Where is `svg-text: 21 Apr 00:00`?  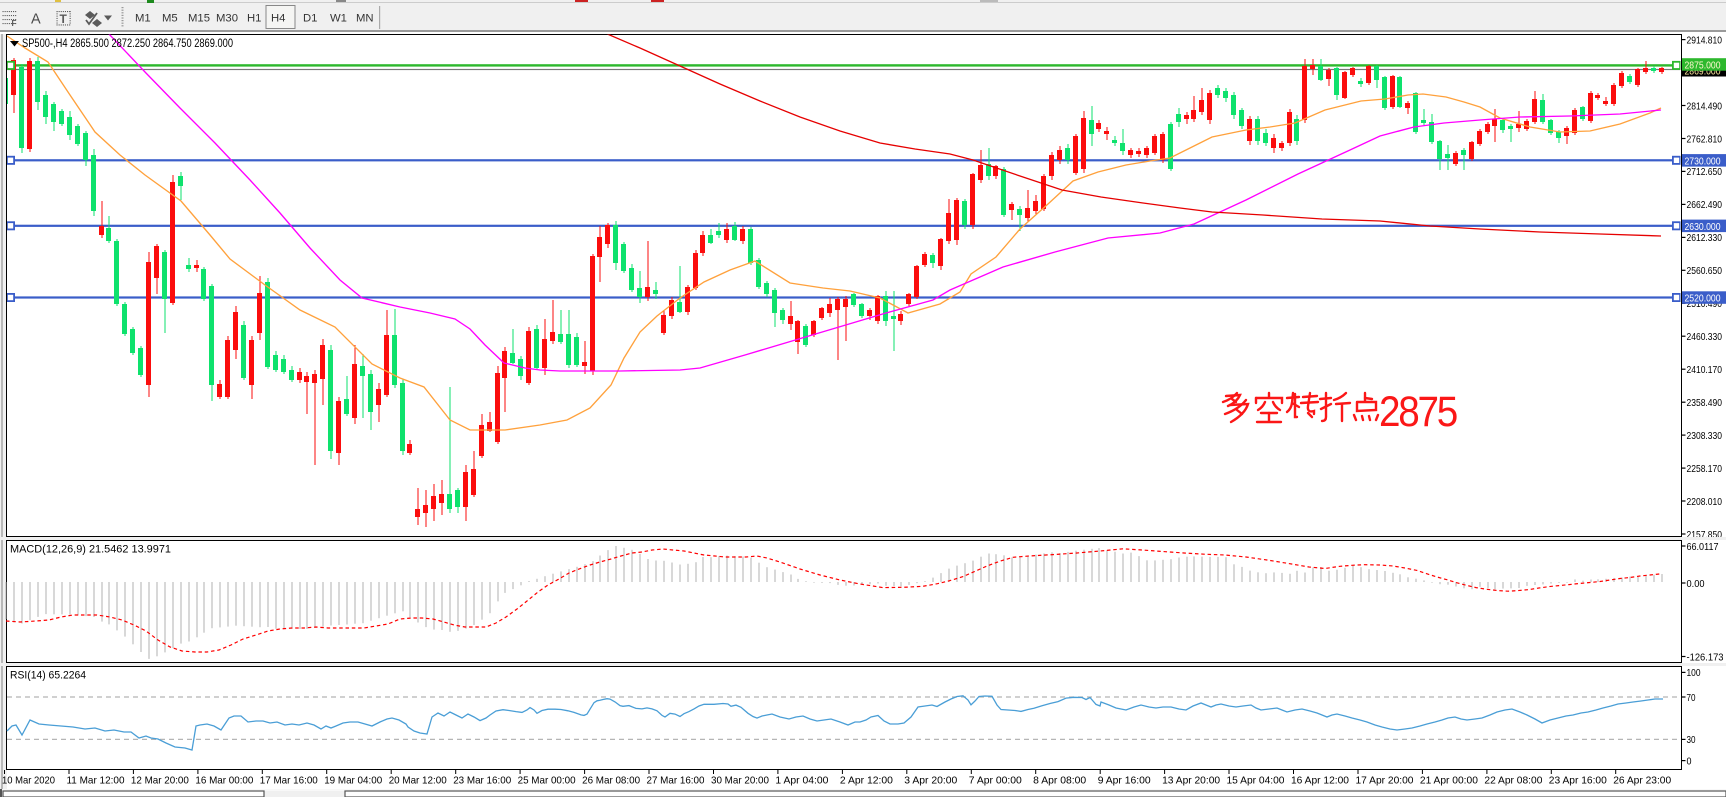 svg-text: 21 Apr 00:00 is located at coordinates (1449, 781).